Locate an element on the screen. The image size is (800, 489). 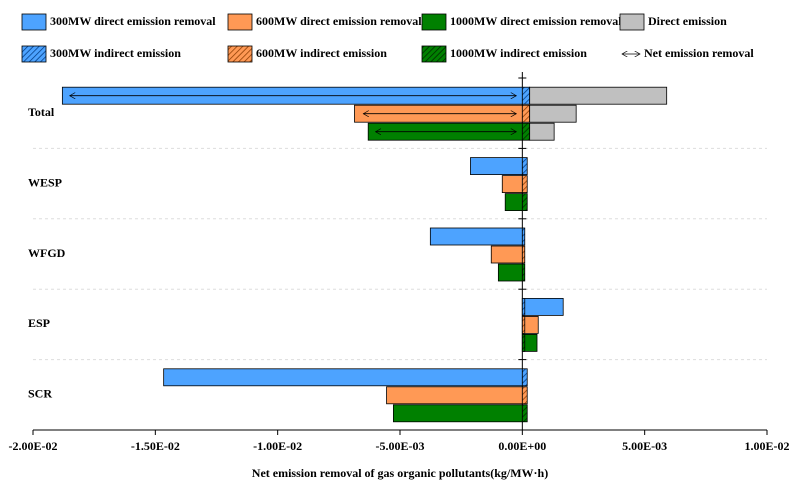
x-tick-label: 1.00E-02 is located at coordinates (767, 446).